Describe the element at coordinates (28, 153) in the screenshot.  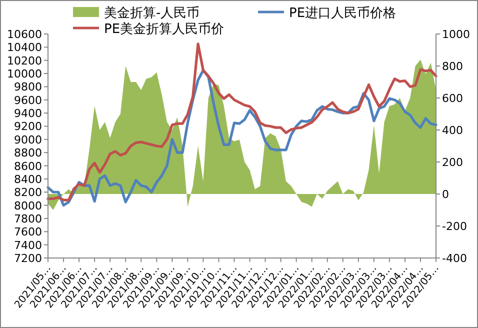
I see `y-tick-label: 8800` at that location.